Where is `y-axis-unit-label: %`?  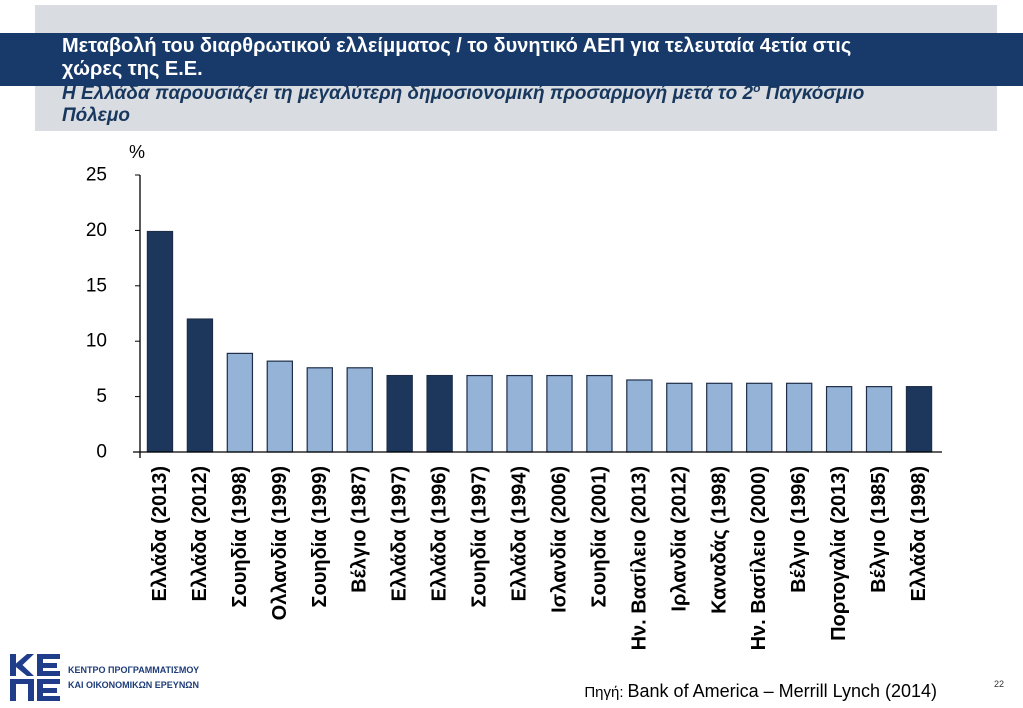 y-axis-unit-label: % is located at coordinates (137, 152).